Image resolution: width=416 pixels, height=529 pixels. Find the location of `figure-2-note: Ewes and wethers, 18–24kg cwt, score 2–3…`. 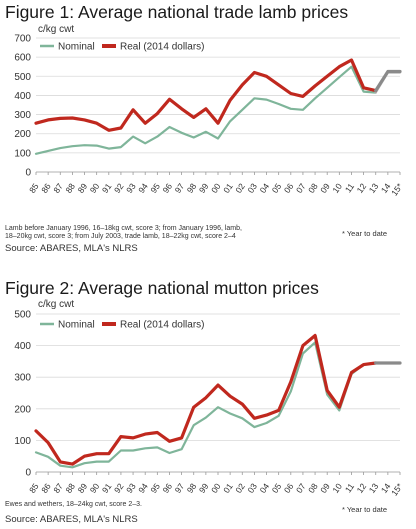

figure-2-note: Ewes and wethers, 18–24kg cwt, score 2–3… is located at coordinates (73, 504).